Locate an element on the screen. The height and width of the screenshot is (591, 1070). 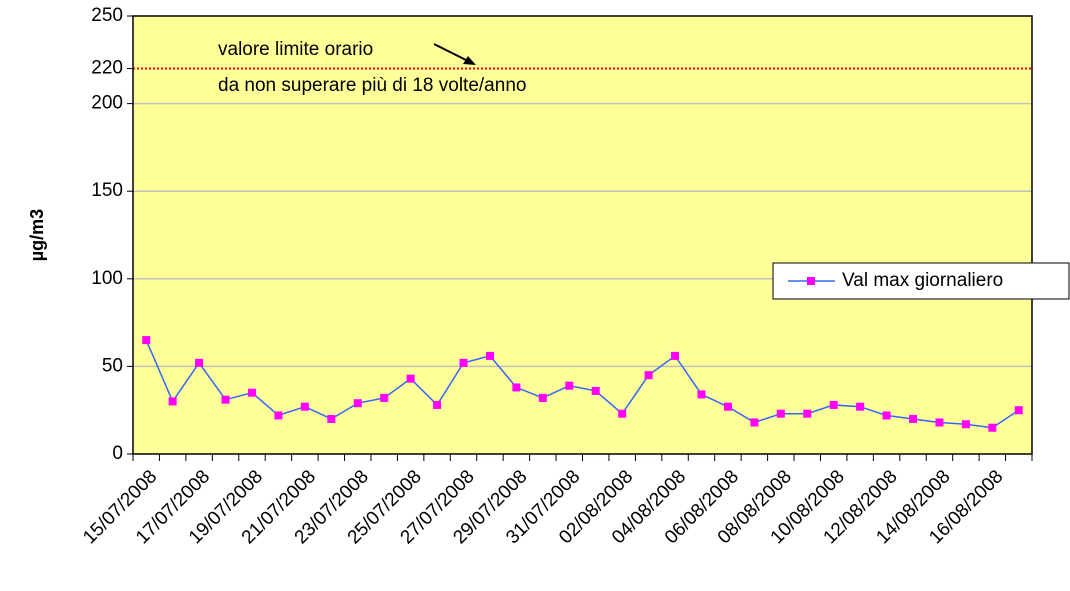
y-tick-label: 250 is located at coordinates (107, 15).